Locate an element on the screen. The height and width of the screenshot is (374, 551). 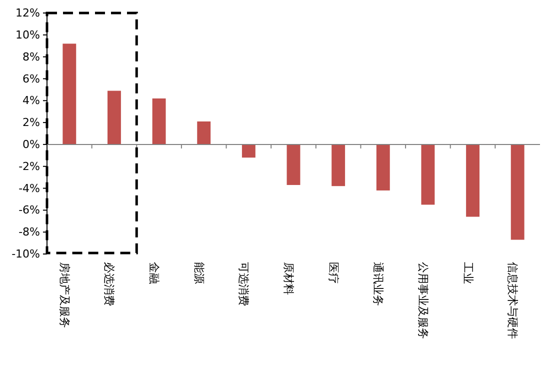
y-tick-label: 4% is located at coordinates (31, 101).